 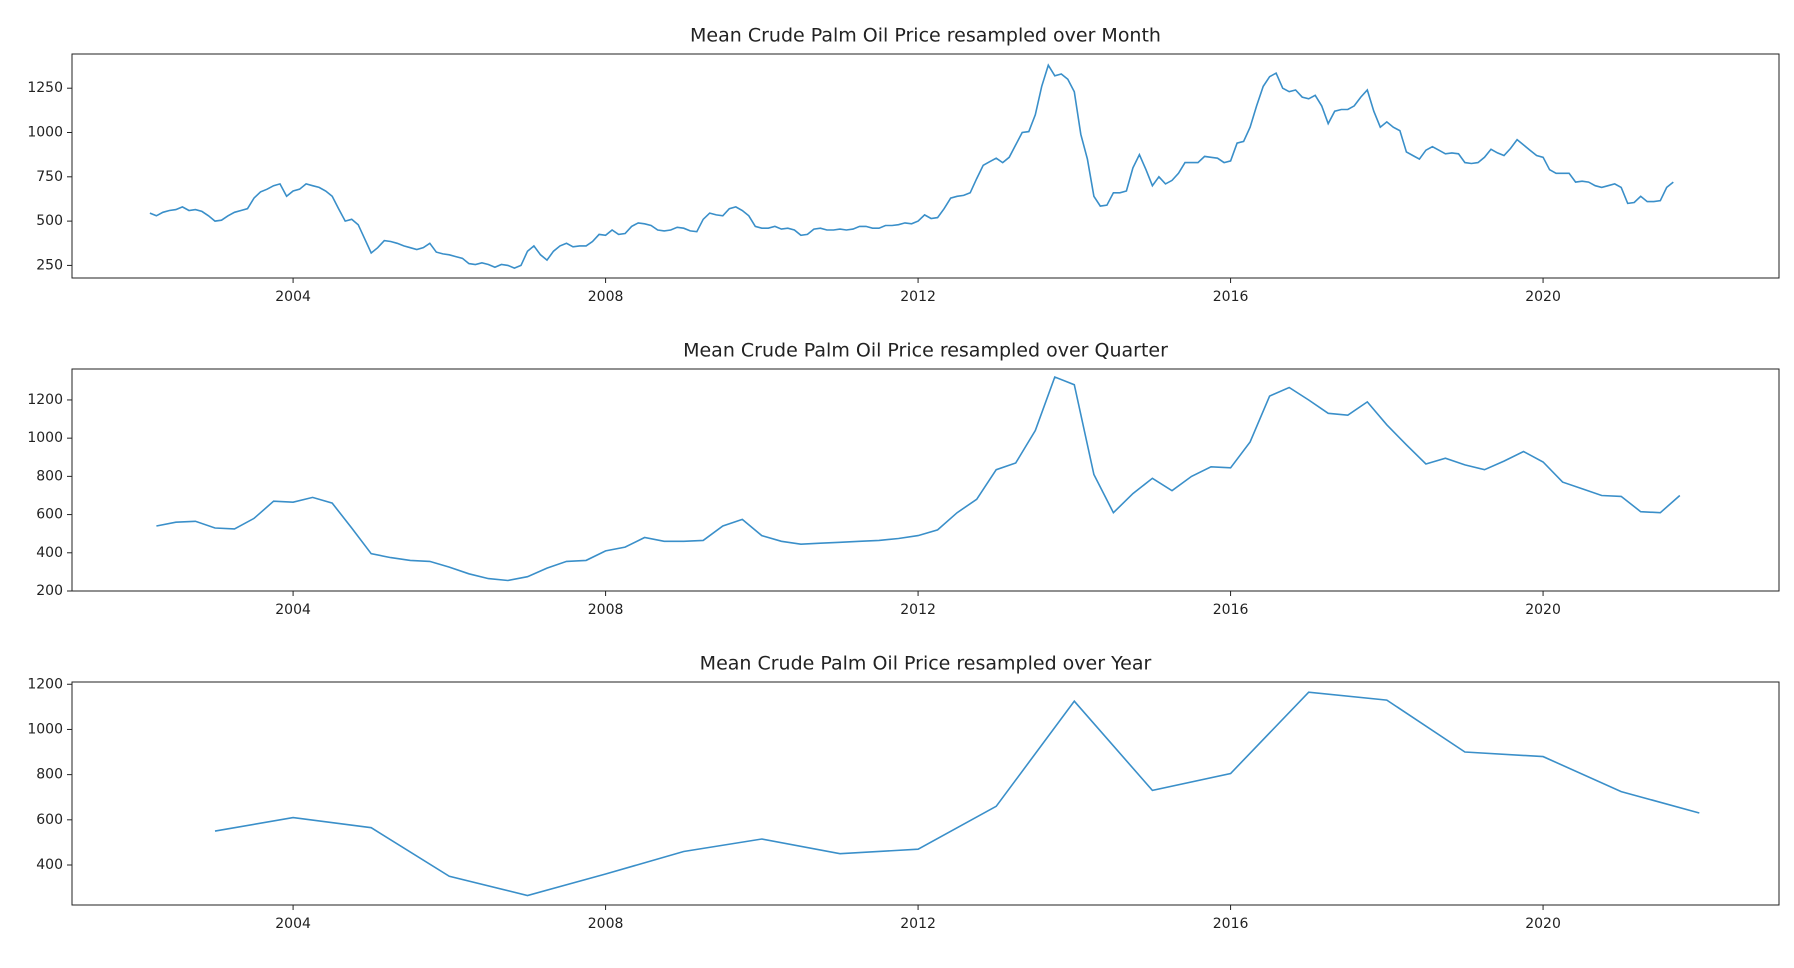 What do you see at coordinates (49, 265) in the screenshot?
I see `y-tick-label: 250` at bounding box center [49, 265].